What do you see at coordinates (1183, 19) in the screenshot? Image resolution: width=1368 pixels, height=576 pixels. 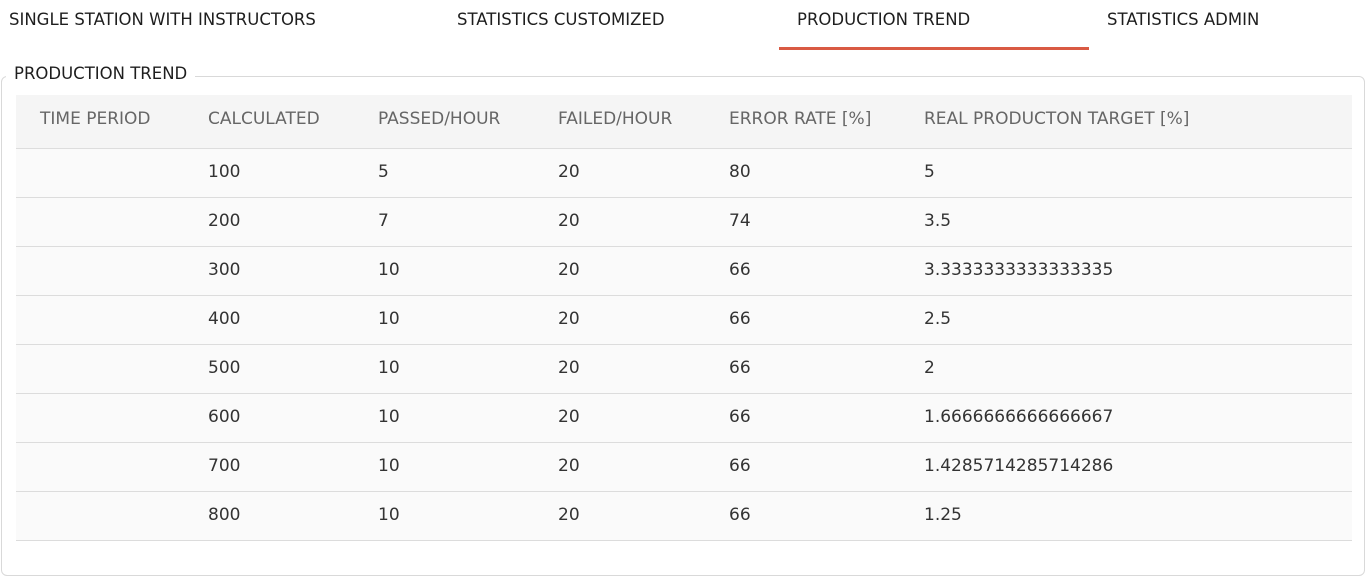 I see `tab-statistics-admin: STATISTICS ADMIN` at bounding box center [1183, 19].